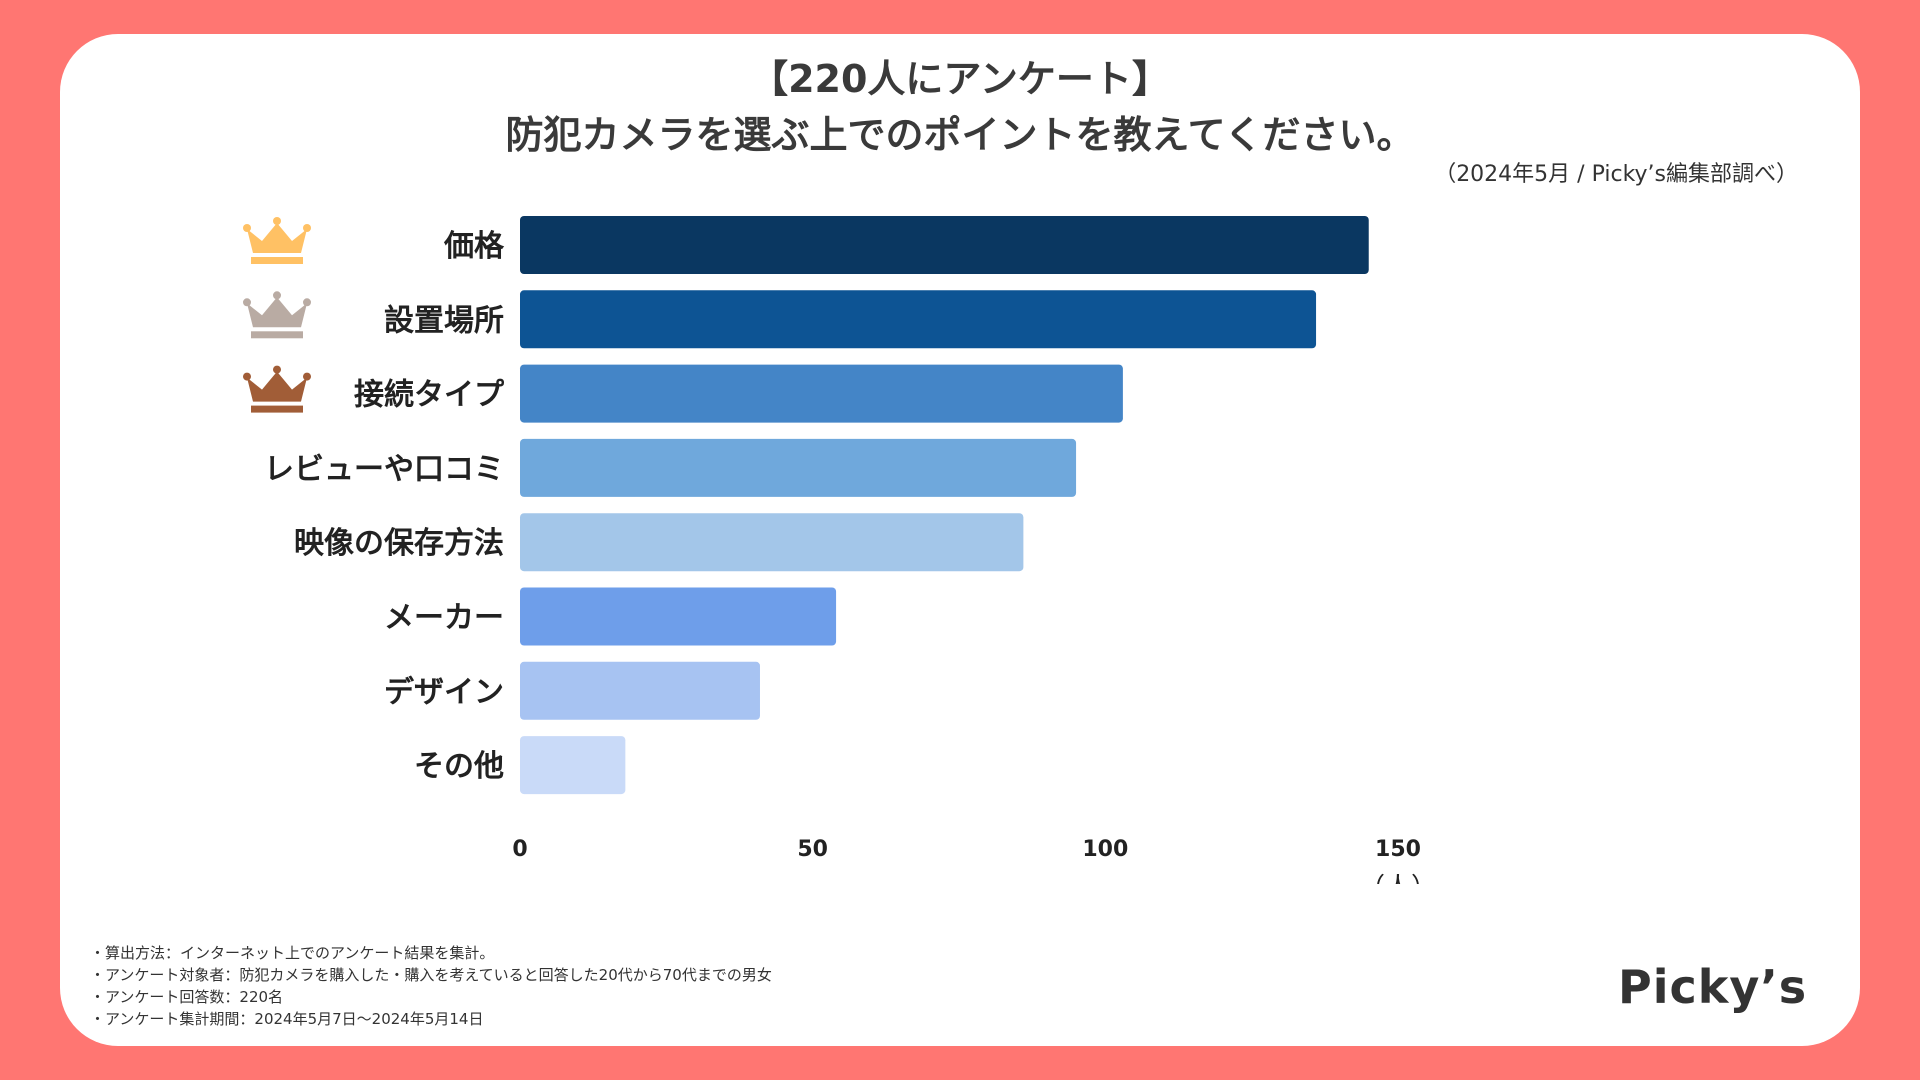 The image size is (1920, 1080). I want to click on chart-title-line1: 【220人にアンケート】, so click(960, 79).